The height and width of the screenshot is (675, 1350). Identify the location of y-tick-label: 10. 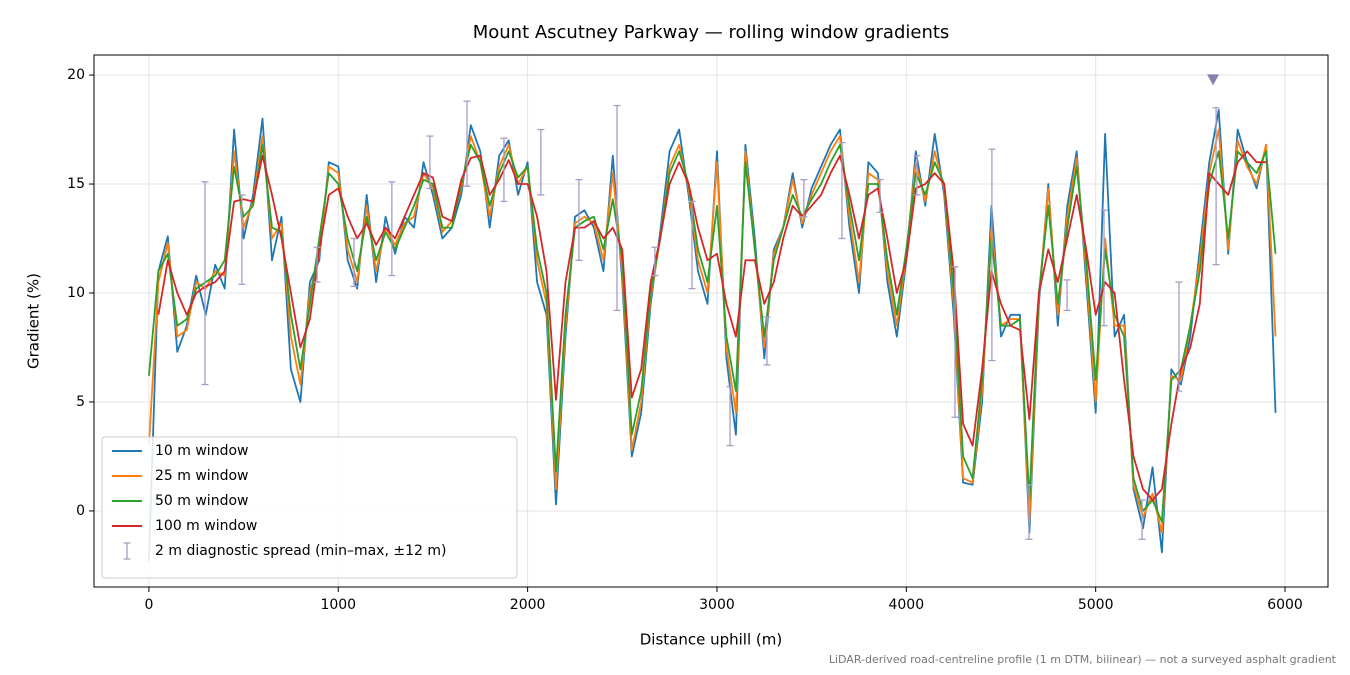
(76, 293).